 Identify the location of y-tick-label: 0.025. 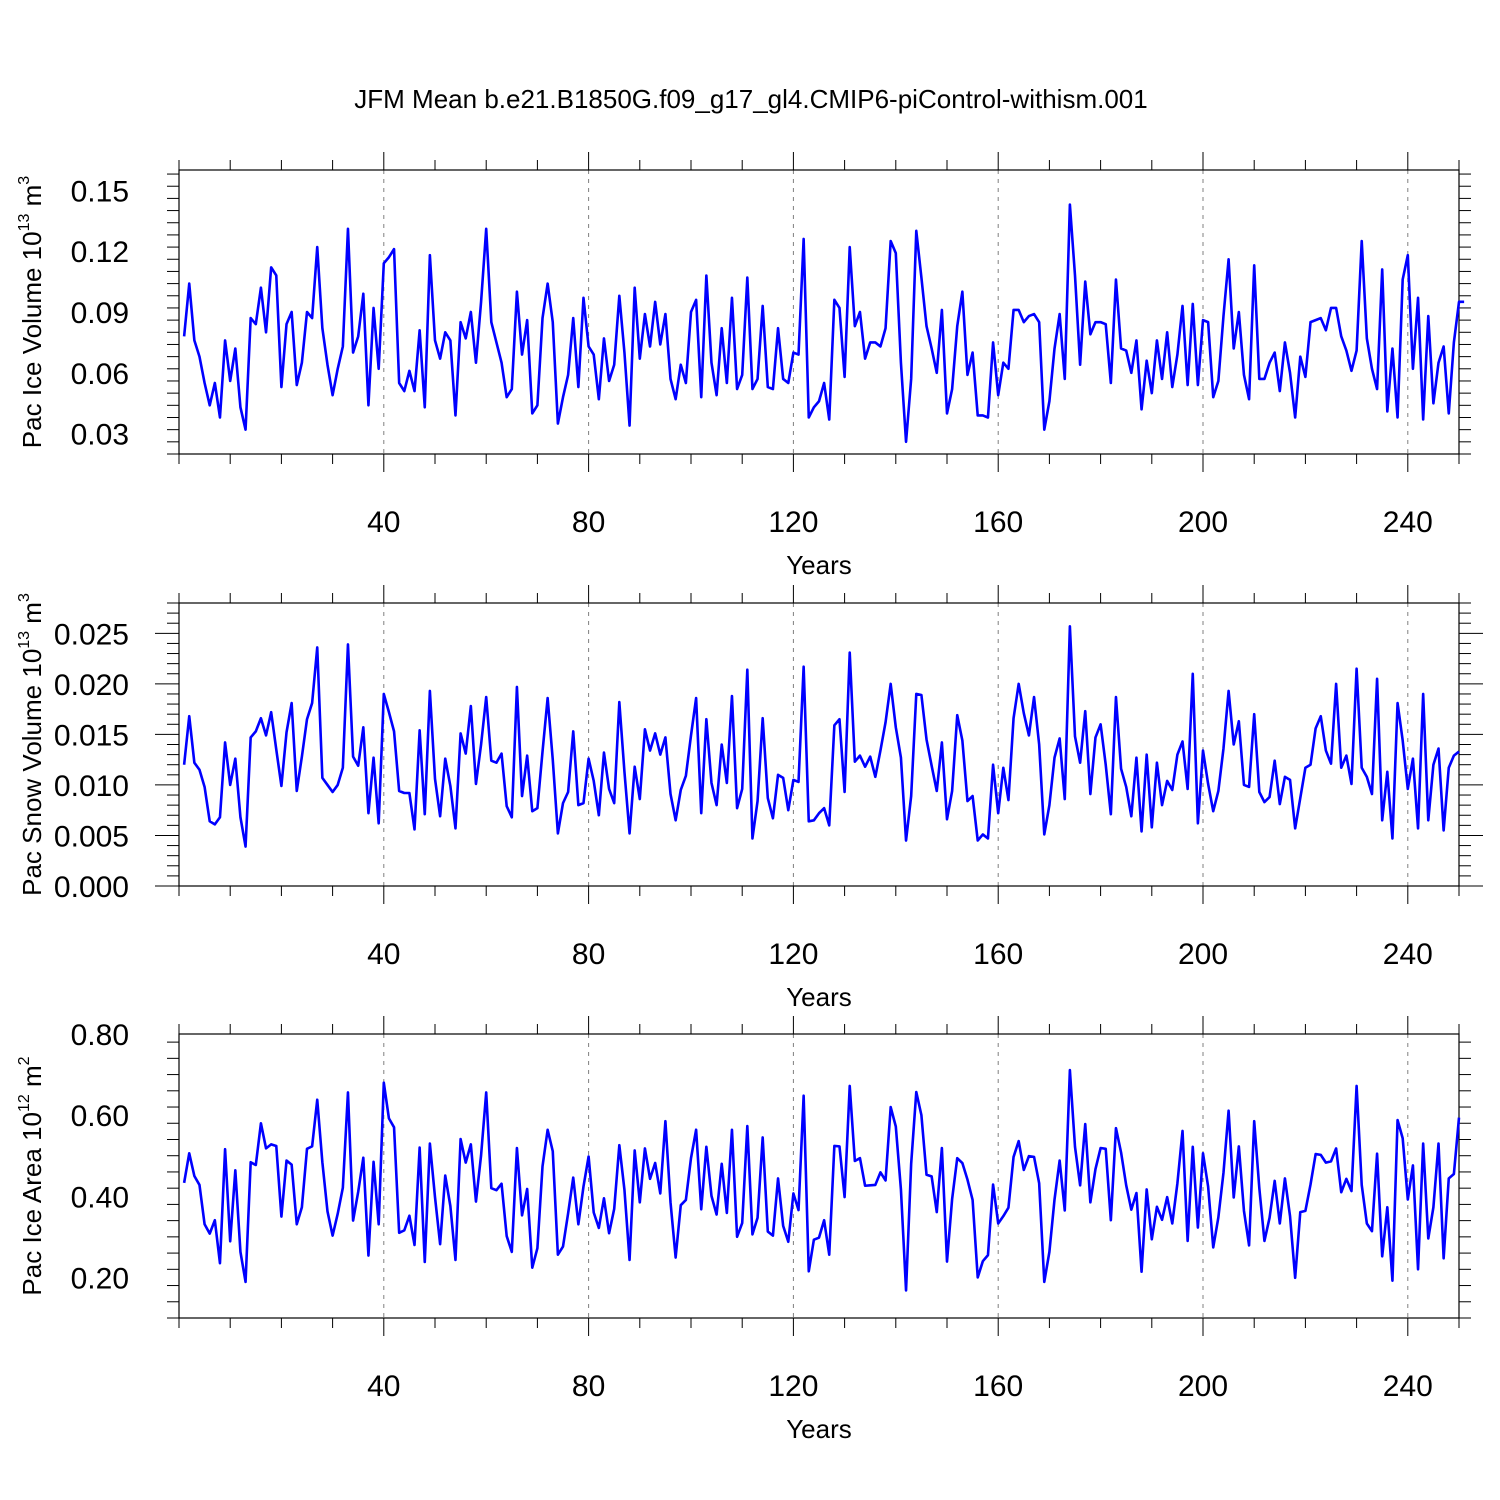
(91, 634).